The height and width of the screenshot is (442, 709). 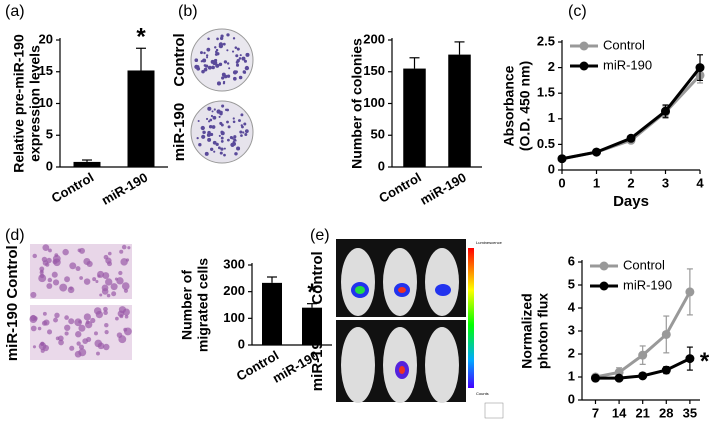 What do you see at coordinates (571, 283) in the screenshot?
I see `y-tick-label: 5` at bounding box center [571, 283].